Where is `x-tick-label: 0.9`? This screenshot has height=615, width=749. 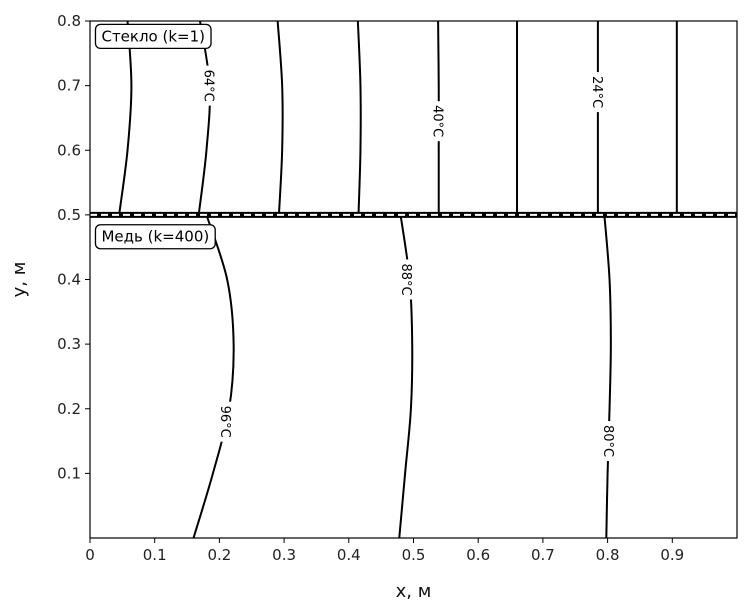 x-tick-label: 0.9 is located at coordinates (672, 555).